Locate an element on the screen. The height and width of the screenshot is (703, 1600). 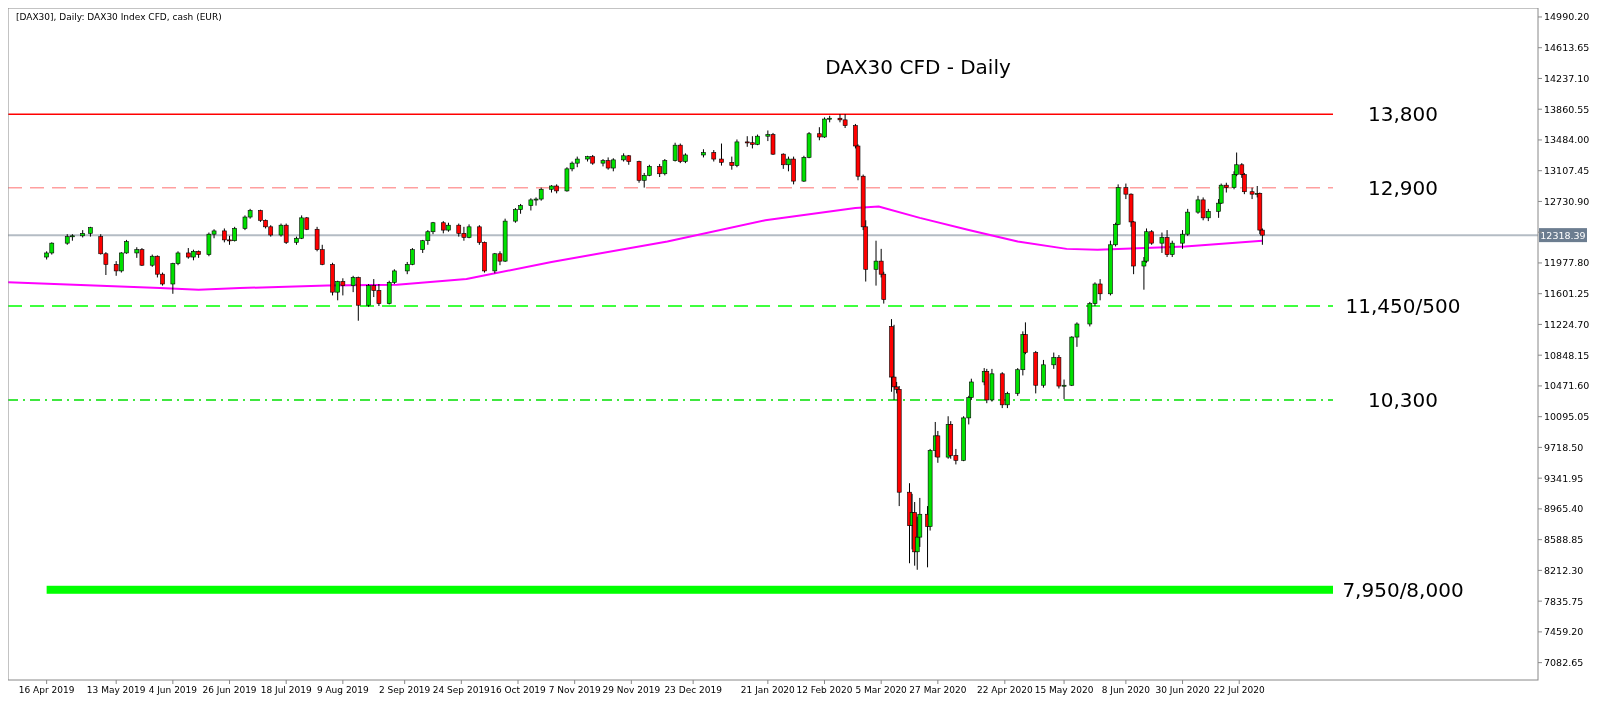
band-label: 7,950/8,000 is located at coordinates (1403, 589).